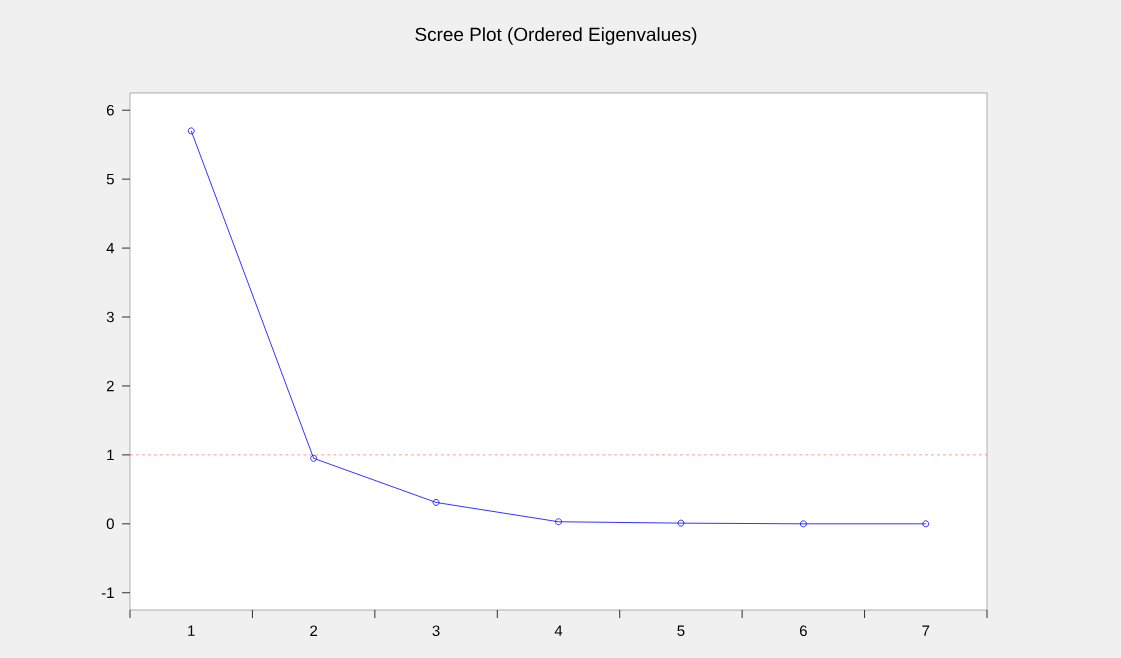 The image size is (1121, 658). I want to click on x-tick-label: 7, so click(926, 630).